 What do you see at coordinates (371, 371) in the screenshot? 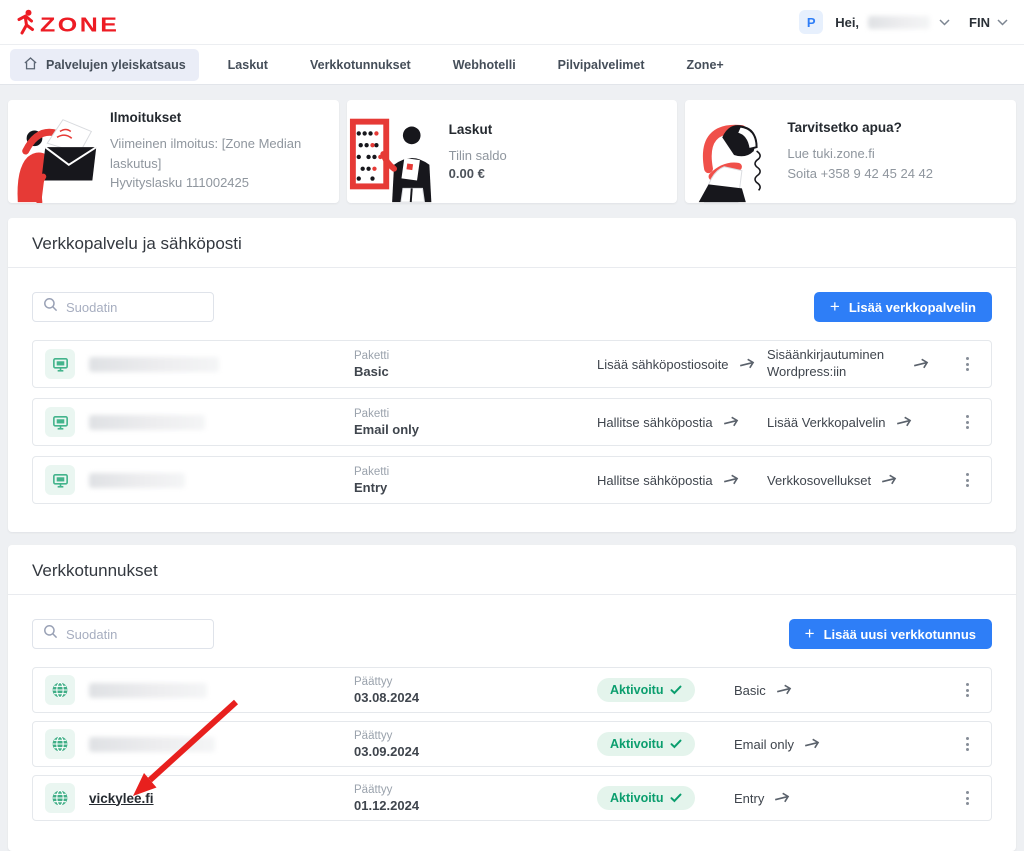
I see `package-value: Basic` at bounding box center [371, 371].